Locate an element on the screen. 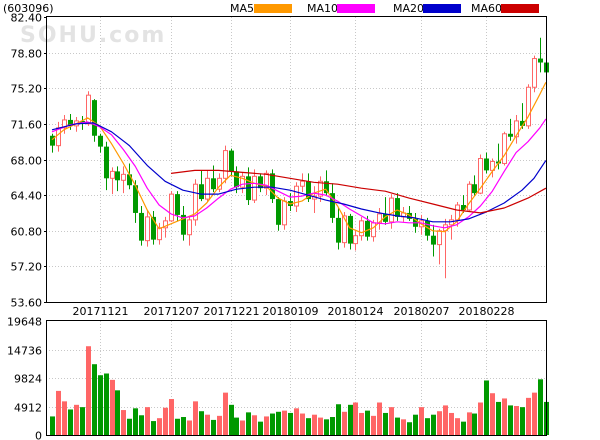  price-tick-label: 53.60 is located at coordinates (27, 303).